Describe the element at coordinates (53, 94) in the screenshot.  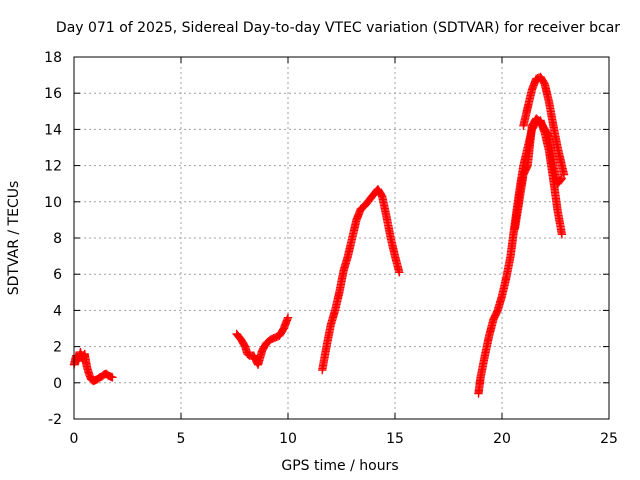
I see `y-tick-label: 16` at that location.